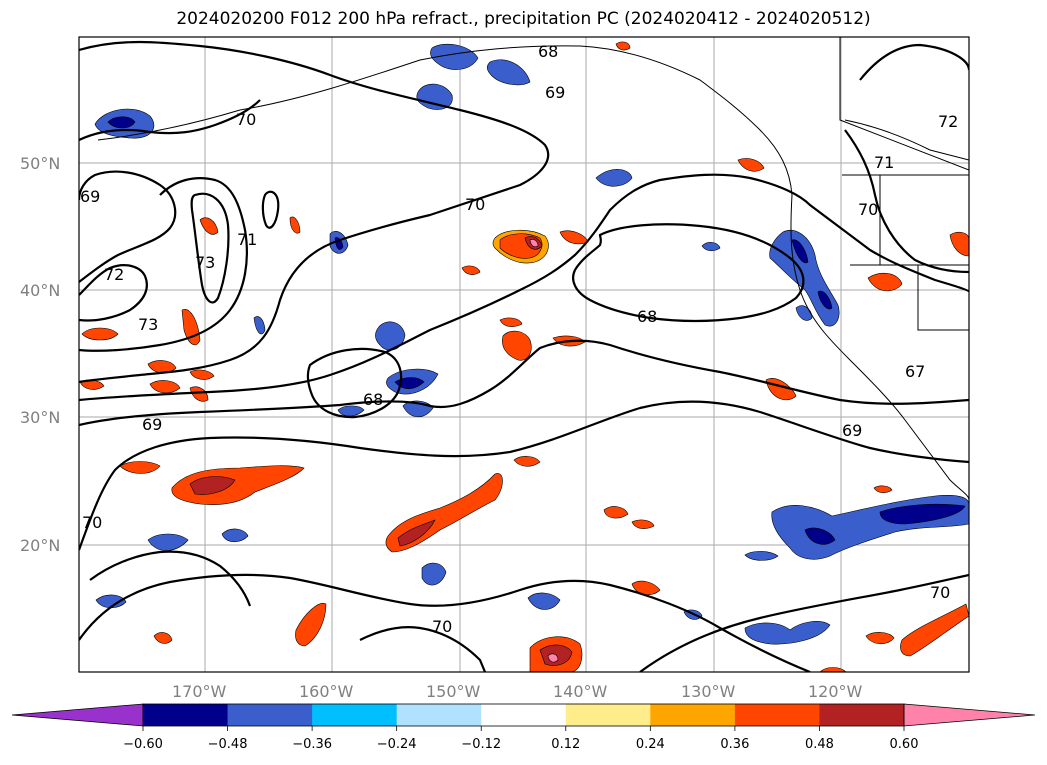  Describe the element at coordinates (481, 744) in the screenshot. I see `colorbar-tick-label: −0.12` at that location.